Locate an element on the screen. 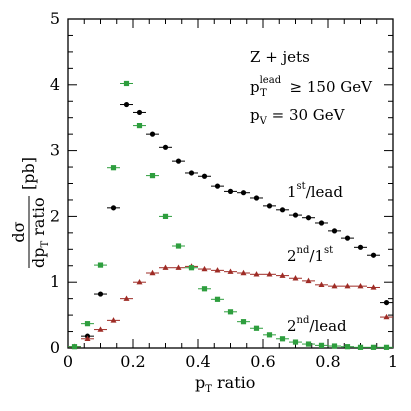 The height and width of the screenshot is (411, 411). y-axis-title: dσ dpT ratio [pb] is located at coordinates (30, 212).